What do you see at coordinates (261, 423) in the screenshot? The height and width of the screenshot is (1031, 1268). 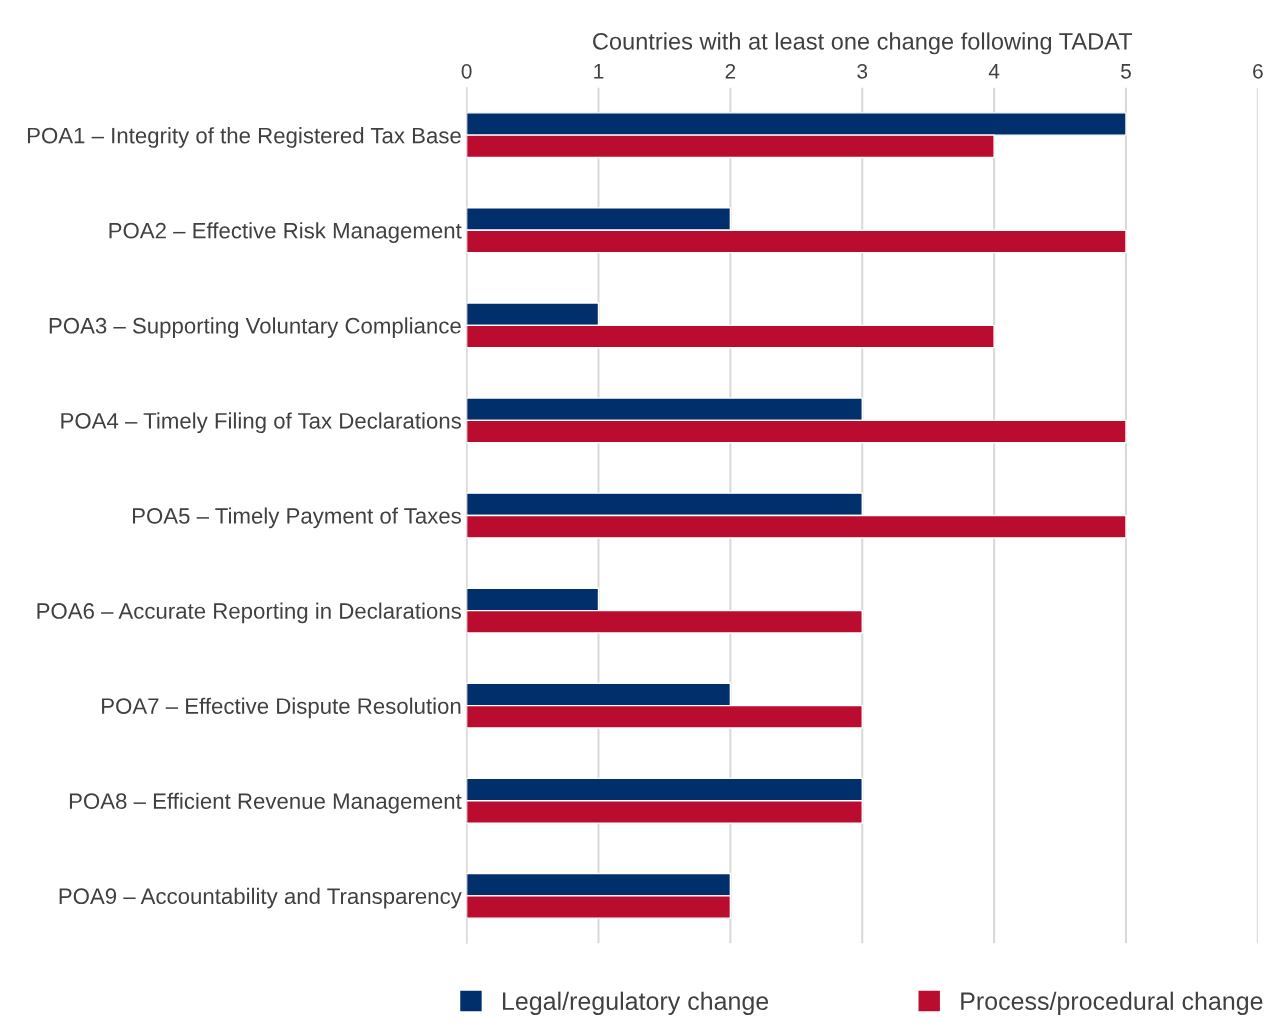 I see `y-tick-label: POA4 – Timely Filing of Tax Declarations` at bounding box center [261, 423].